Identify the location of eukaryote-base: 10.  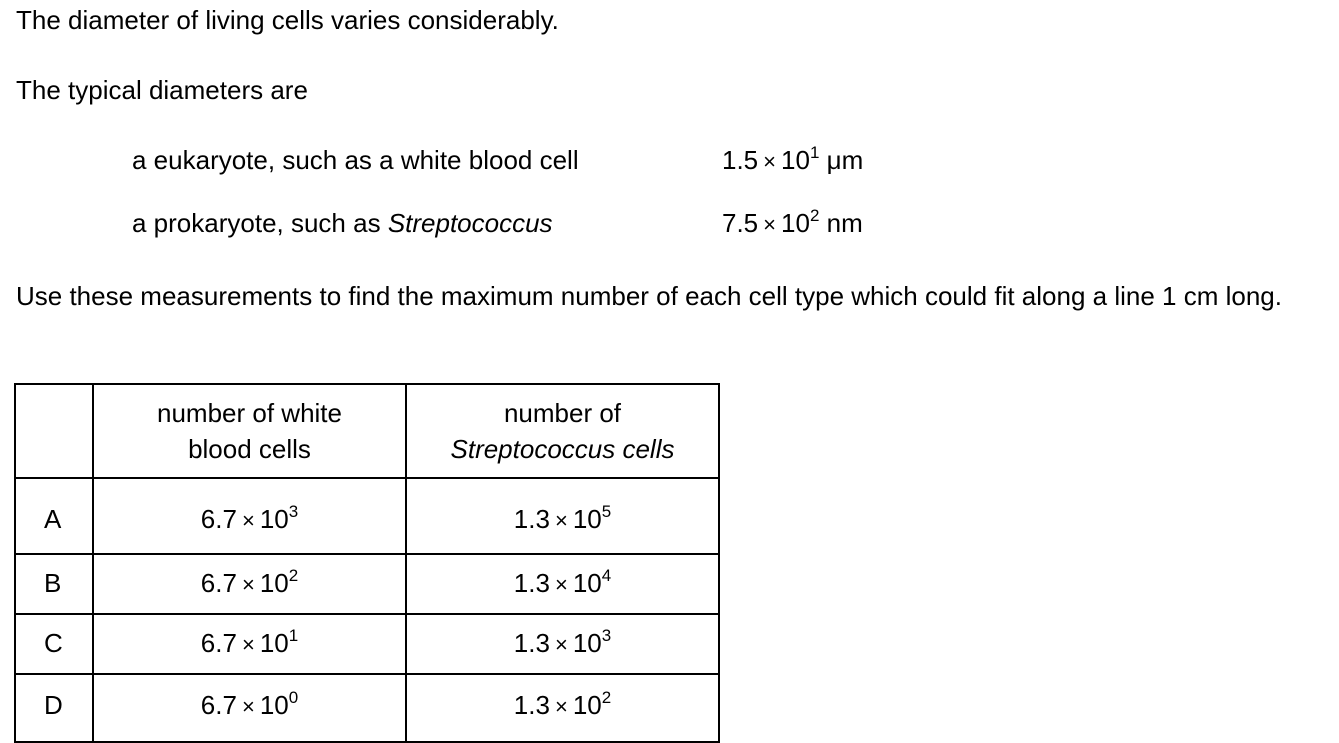
(795, 160).